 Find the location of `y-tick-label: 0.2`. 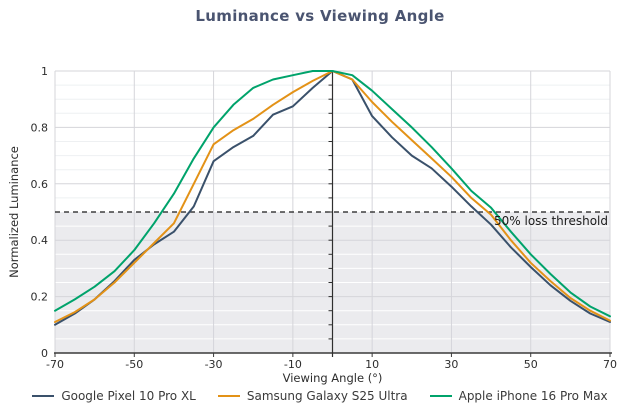

y-tick-label: 0.2 is located at coordinates (40, 297).